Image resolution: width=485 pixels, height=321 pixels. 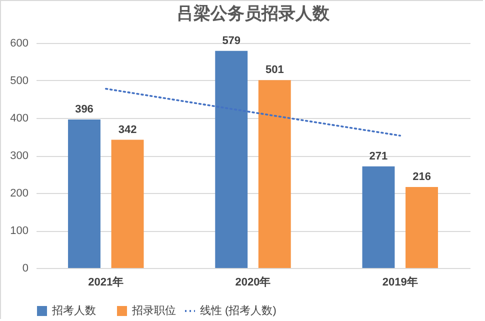 What do you see at coordinates (400, 282) in the screenshot?
I see `x-tick-label: 2019年` at bounding box center [400, 282].